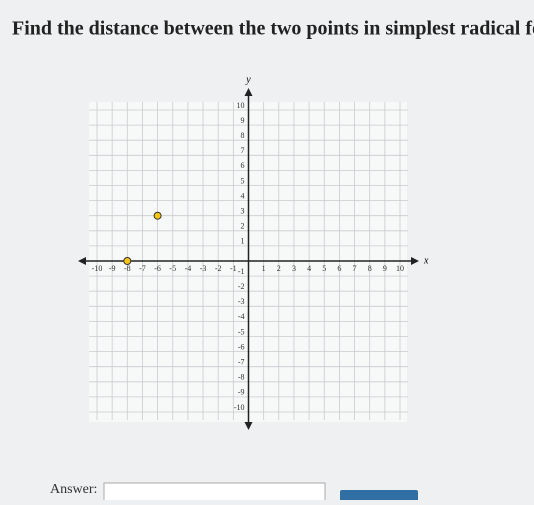  I want to click on x-tick-label: 10, so click(400, 268).